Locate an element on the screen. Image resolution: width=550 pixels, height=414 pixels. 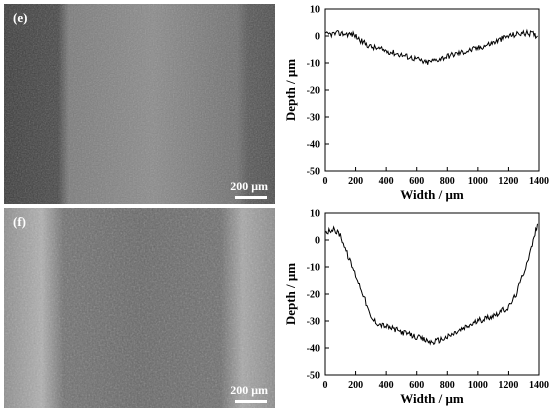
scale-bar-label-e: 200 μm is located at coordinates (249, 186).